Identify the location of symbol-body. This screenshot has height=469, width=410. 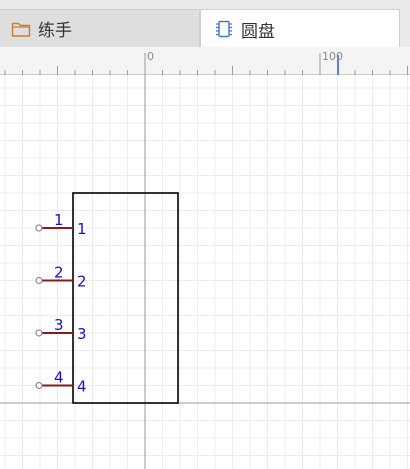
(125, 298).